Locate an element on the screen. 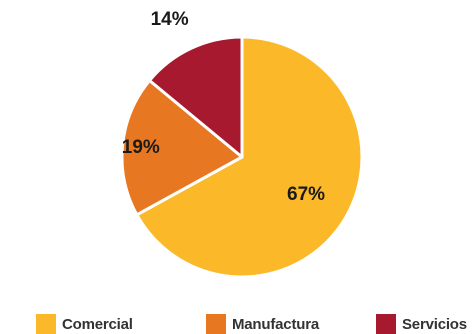 The image size is (475, 334). legend-swatch-manufactura is located at coordinates (216, 324).